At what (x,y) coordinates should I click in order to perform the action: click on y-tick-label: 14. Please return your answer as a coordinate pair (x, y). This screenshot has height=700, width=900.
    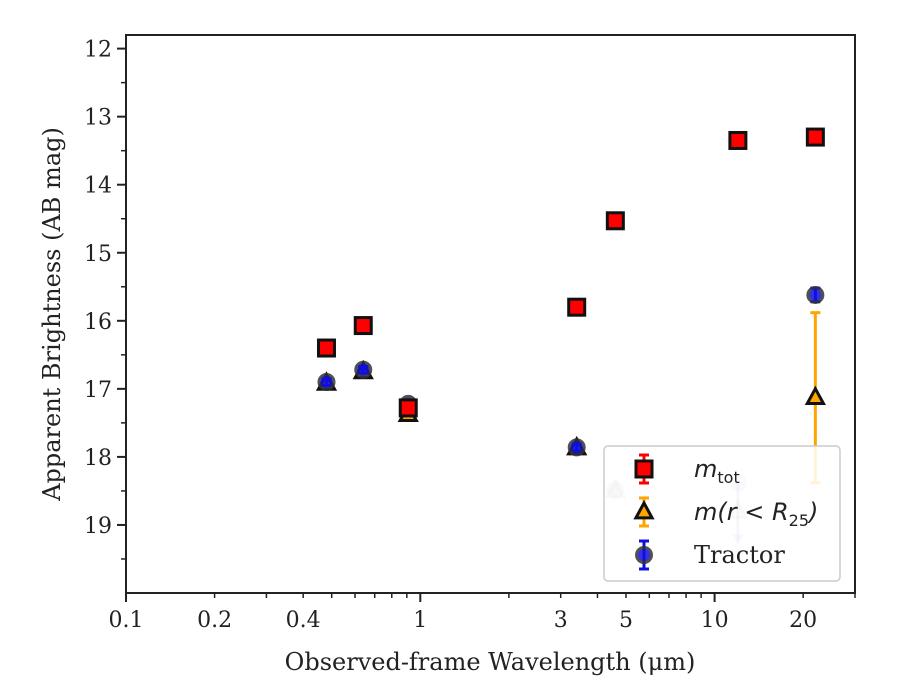
    Looking at the image, I should click on (98, 186).